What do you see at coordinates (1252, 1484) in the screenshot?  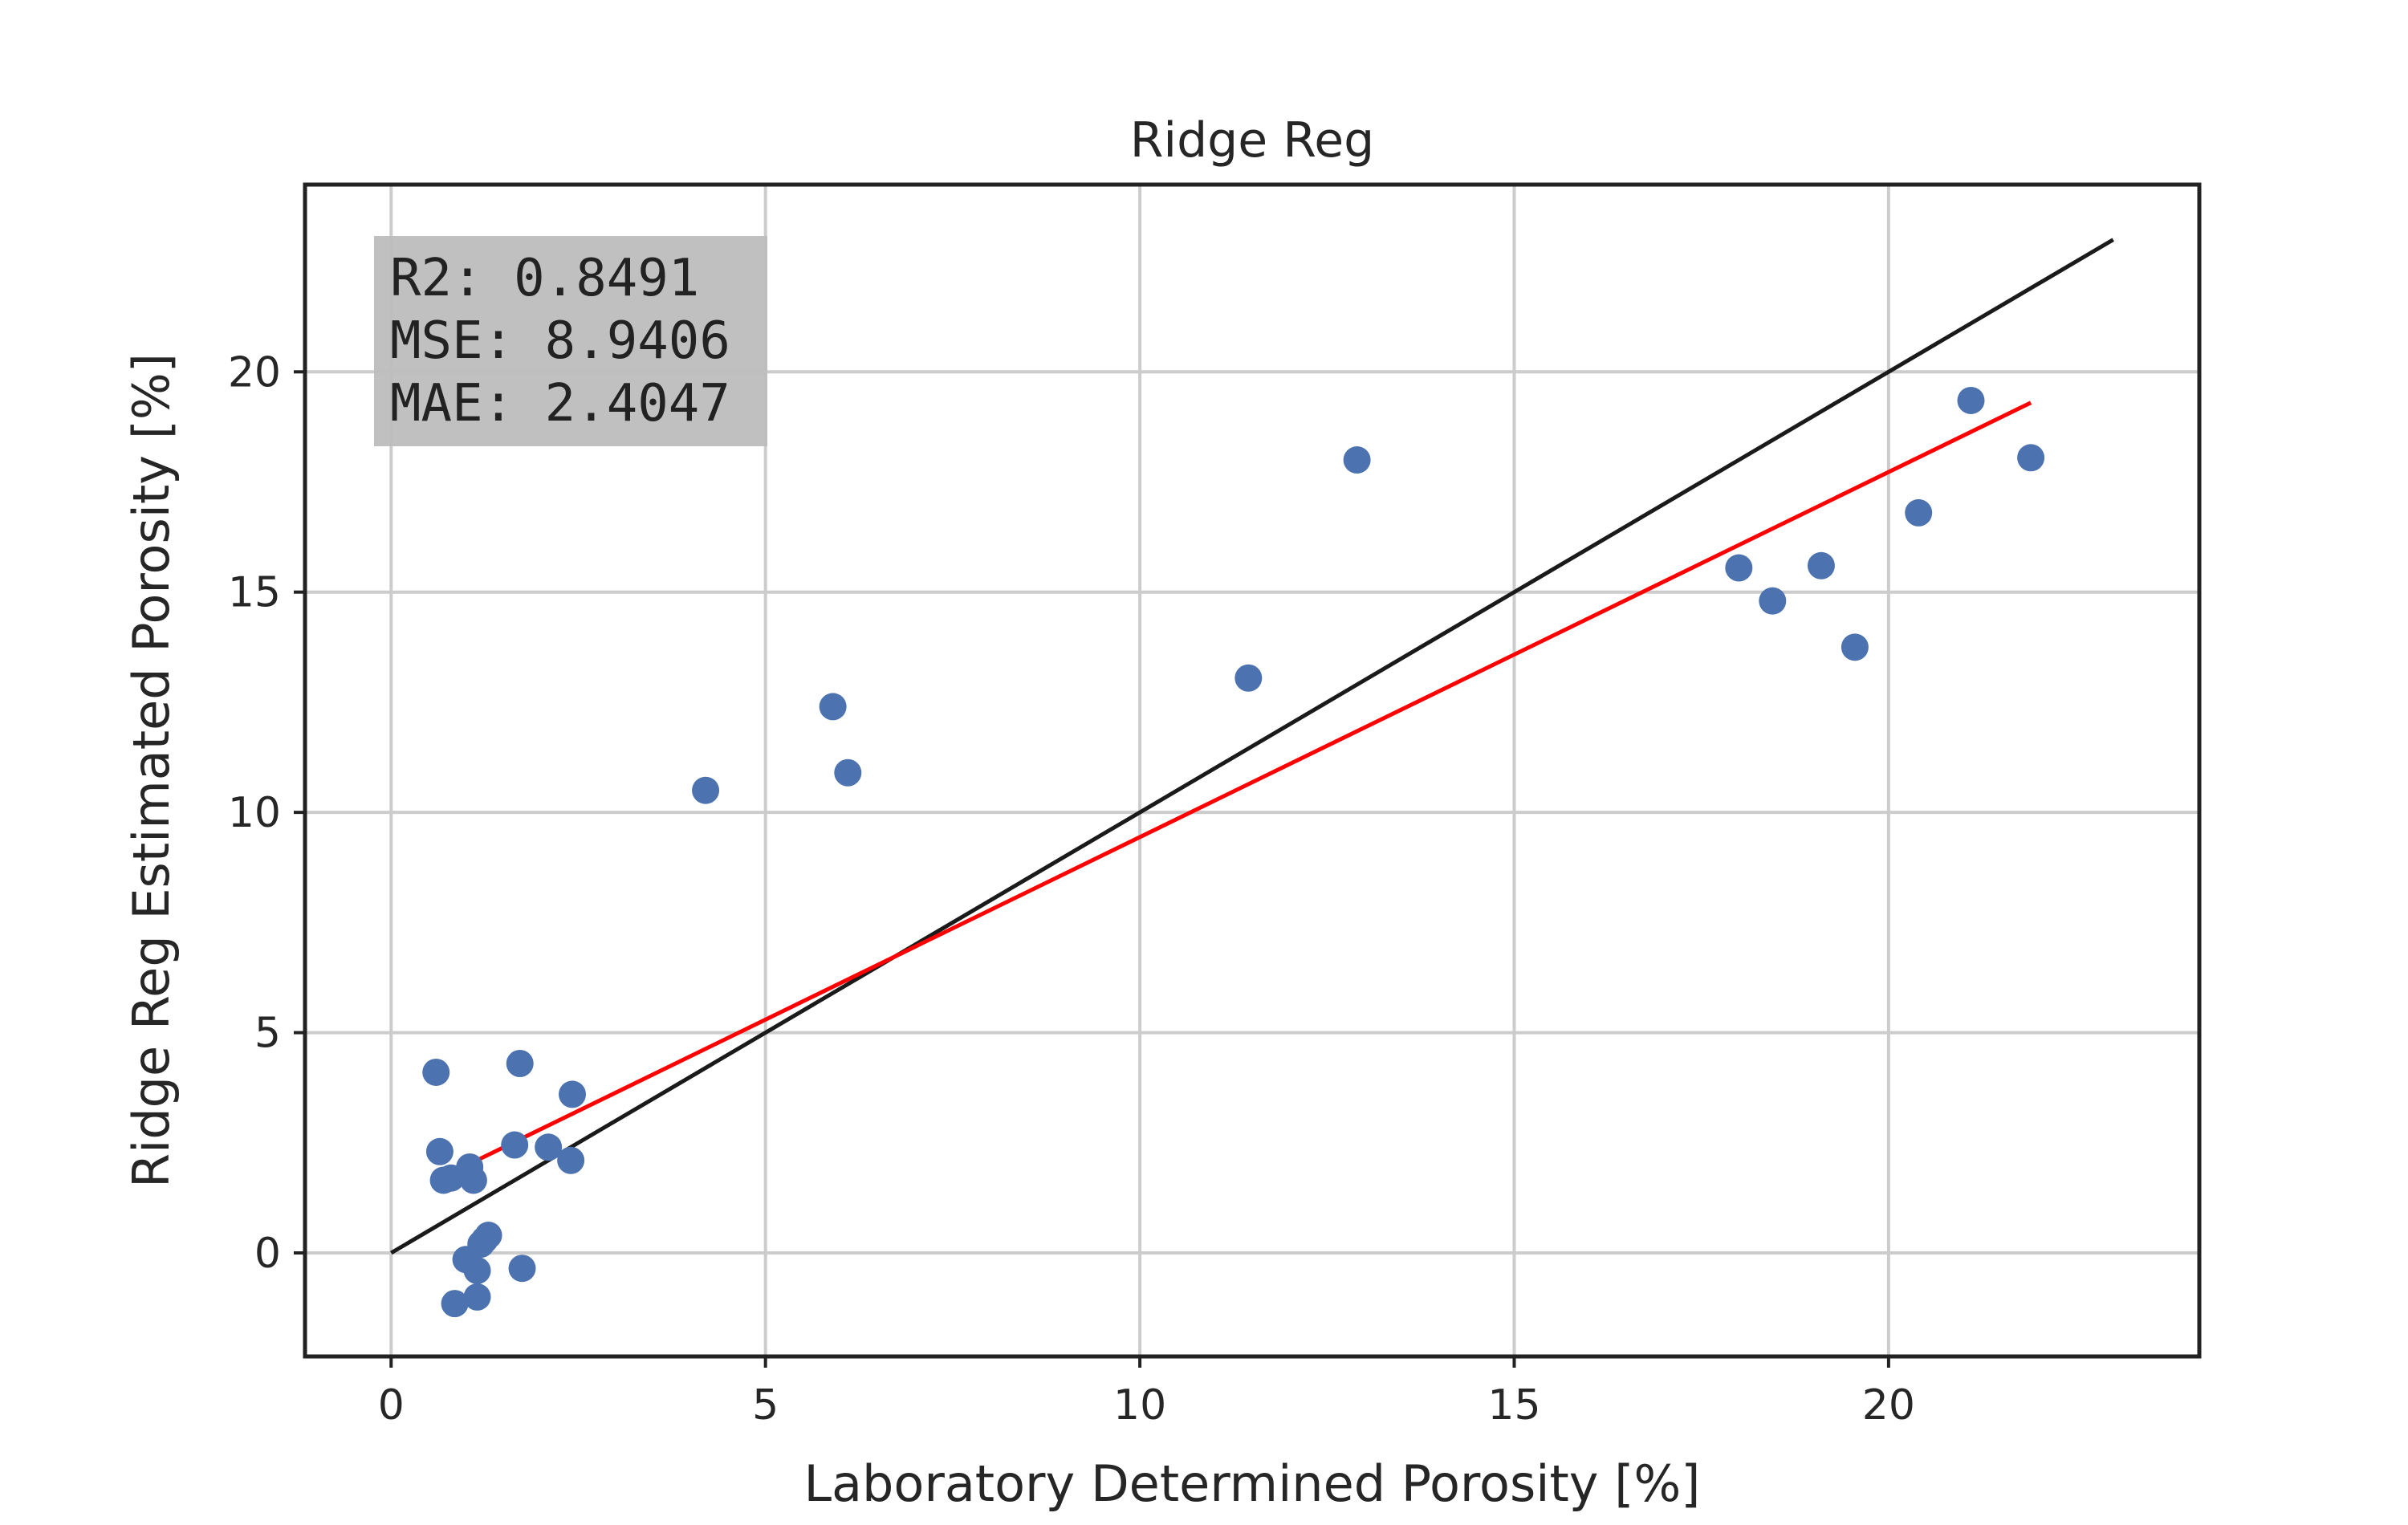 I see `x-axis-label: Laboratory Determined Porosity [%]` at bounding box center [1252, 1484].